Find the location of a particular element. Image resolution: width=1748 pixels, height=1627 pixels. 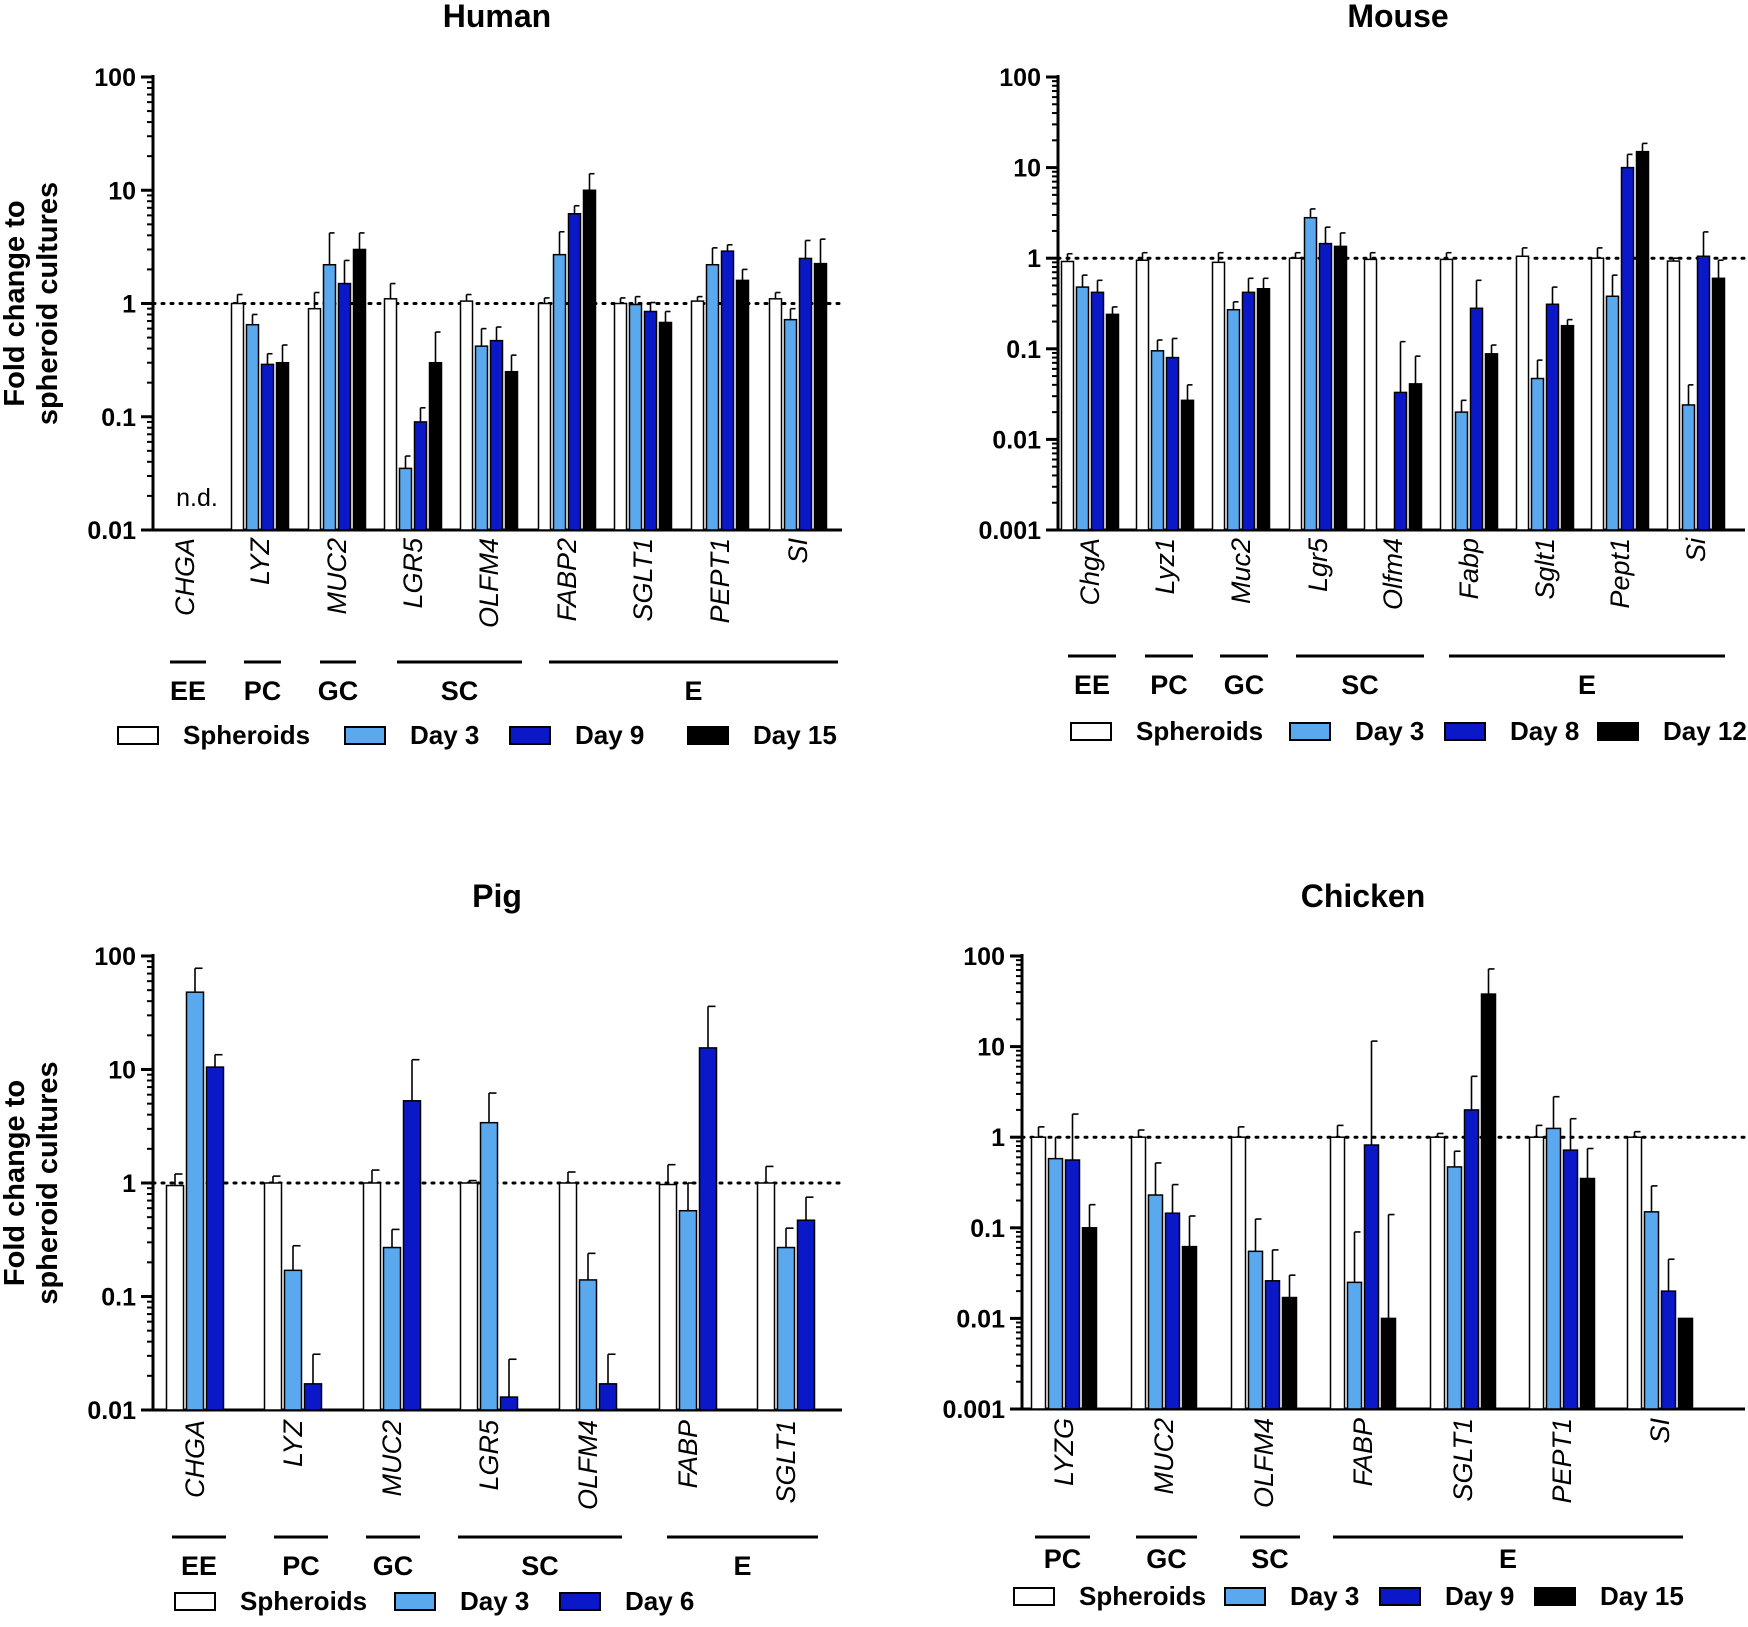

chart-title: Mouse is located at coordinates (1397, 17).